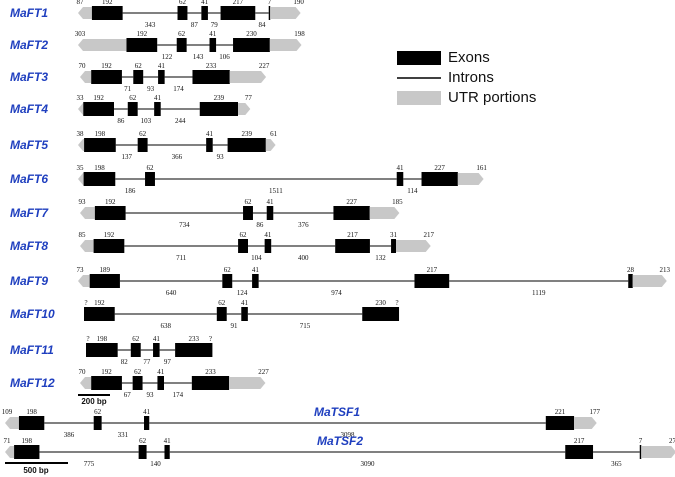  Describe the element at coordinates (242, 293) in the screenshot. I see `intron-length: 124` at that location.